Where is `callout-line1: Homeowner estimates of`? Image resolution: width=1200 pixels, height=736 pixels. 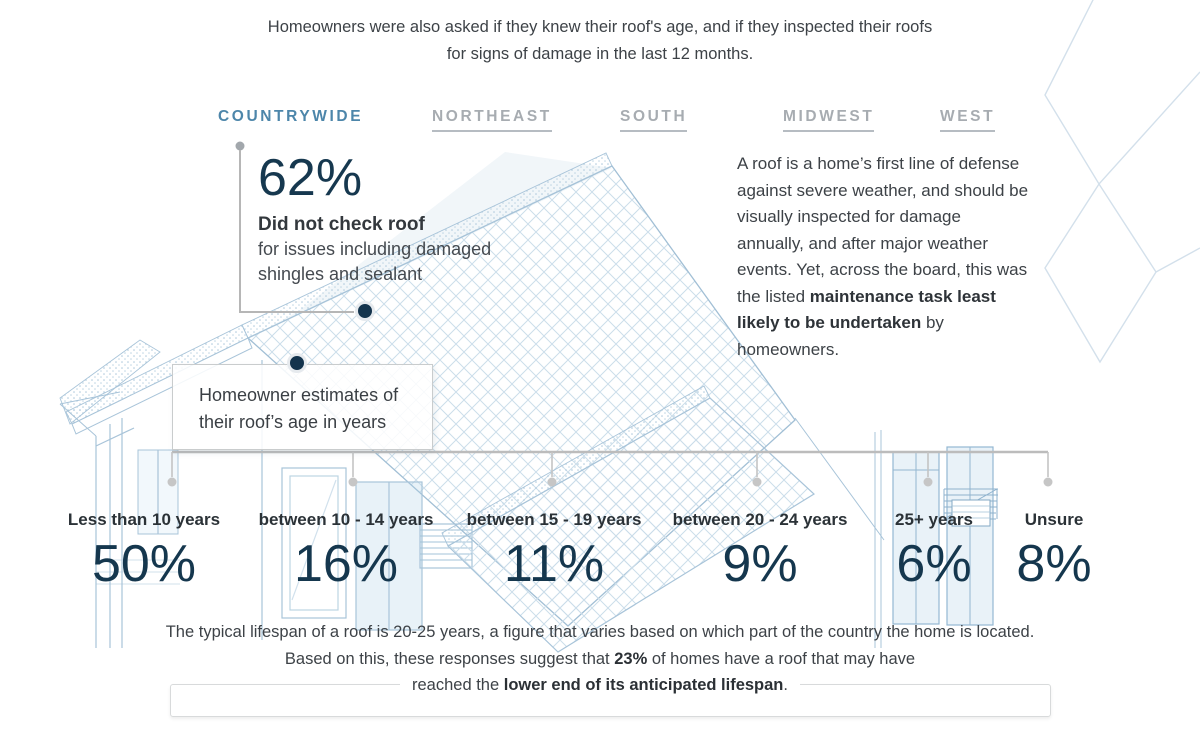 callout-line1: Homeowner estimates of is located at coordinates (299, 395).